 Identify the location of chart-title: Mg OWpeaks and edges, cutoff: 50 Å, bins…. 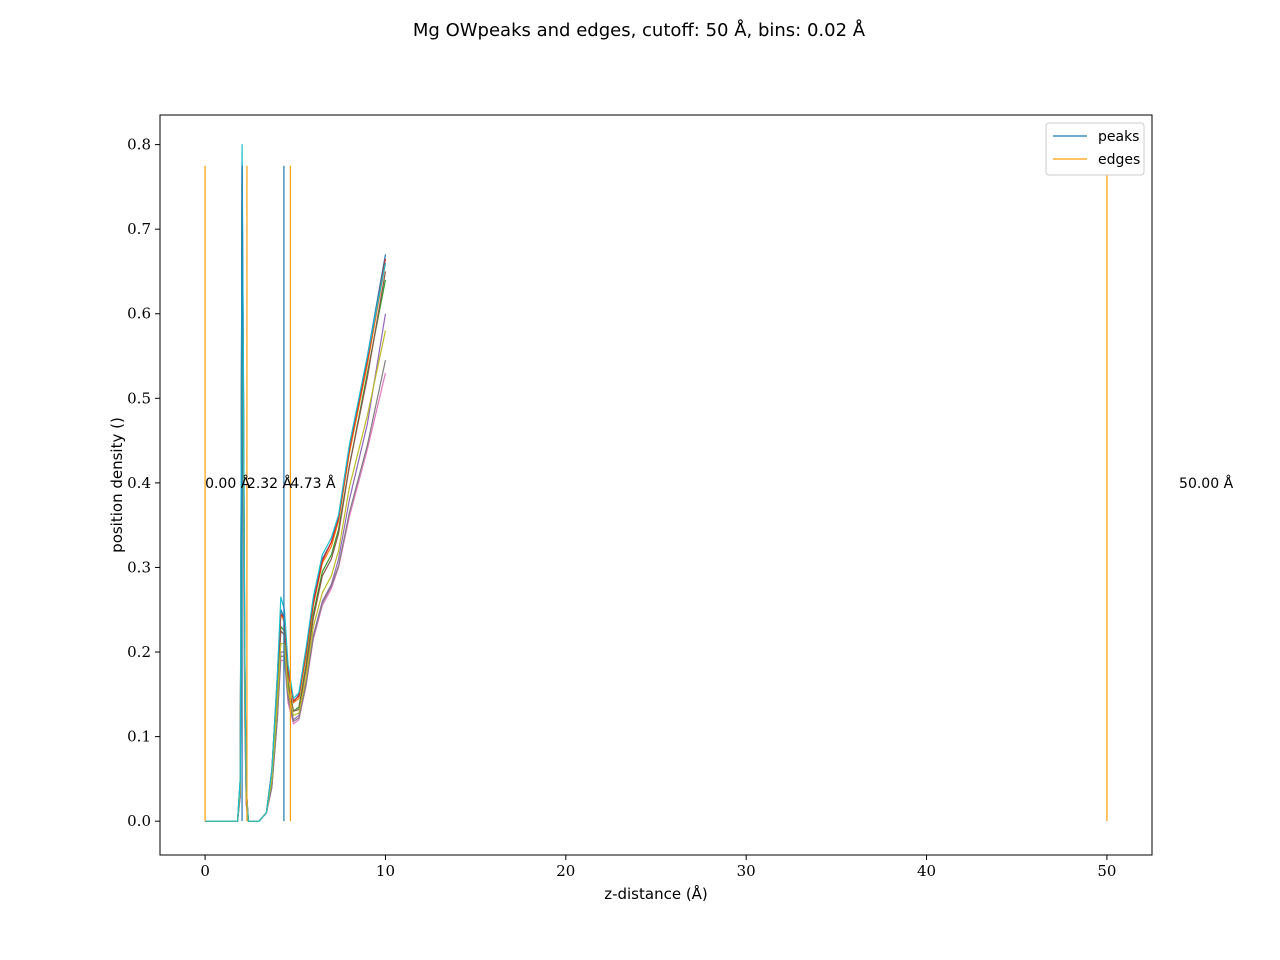
(639, 30).